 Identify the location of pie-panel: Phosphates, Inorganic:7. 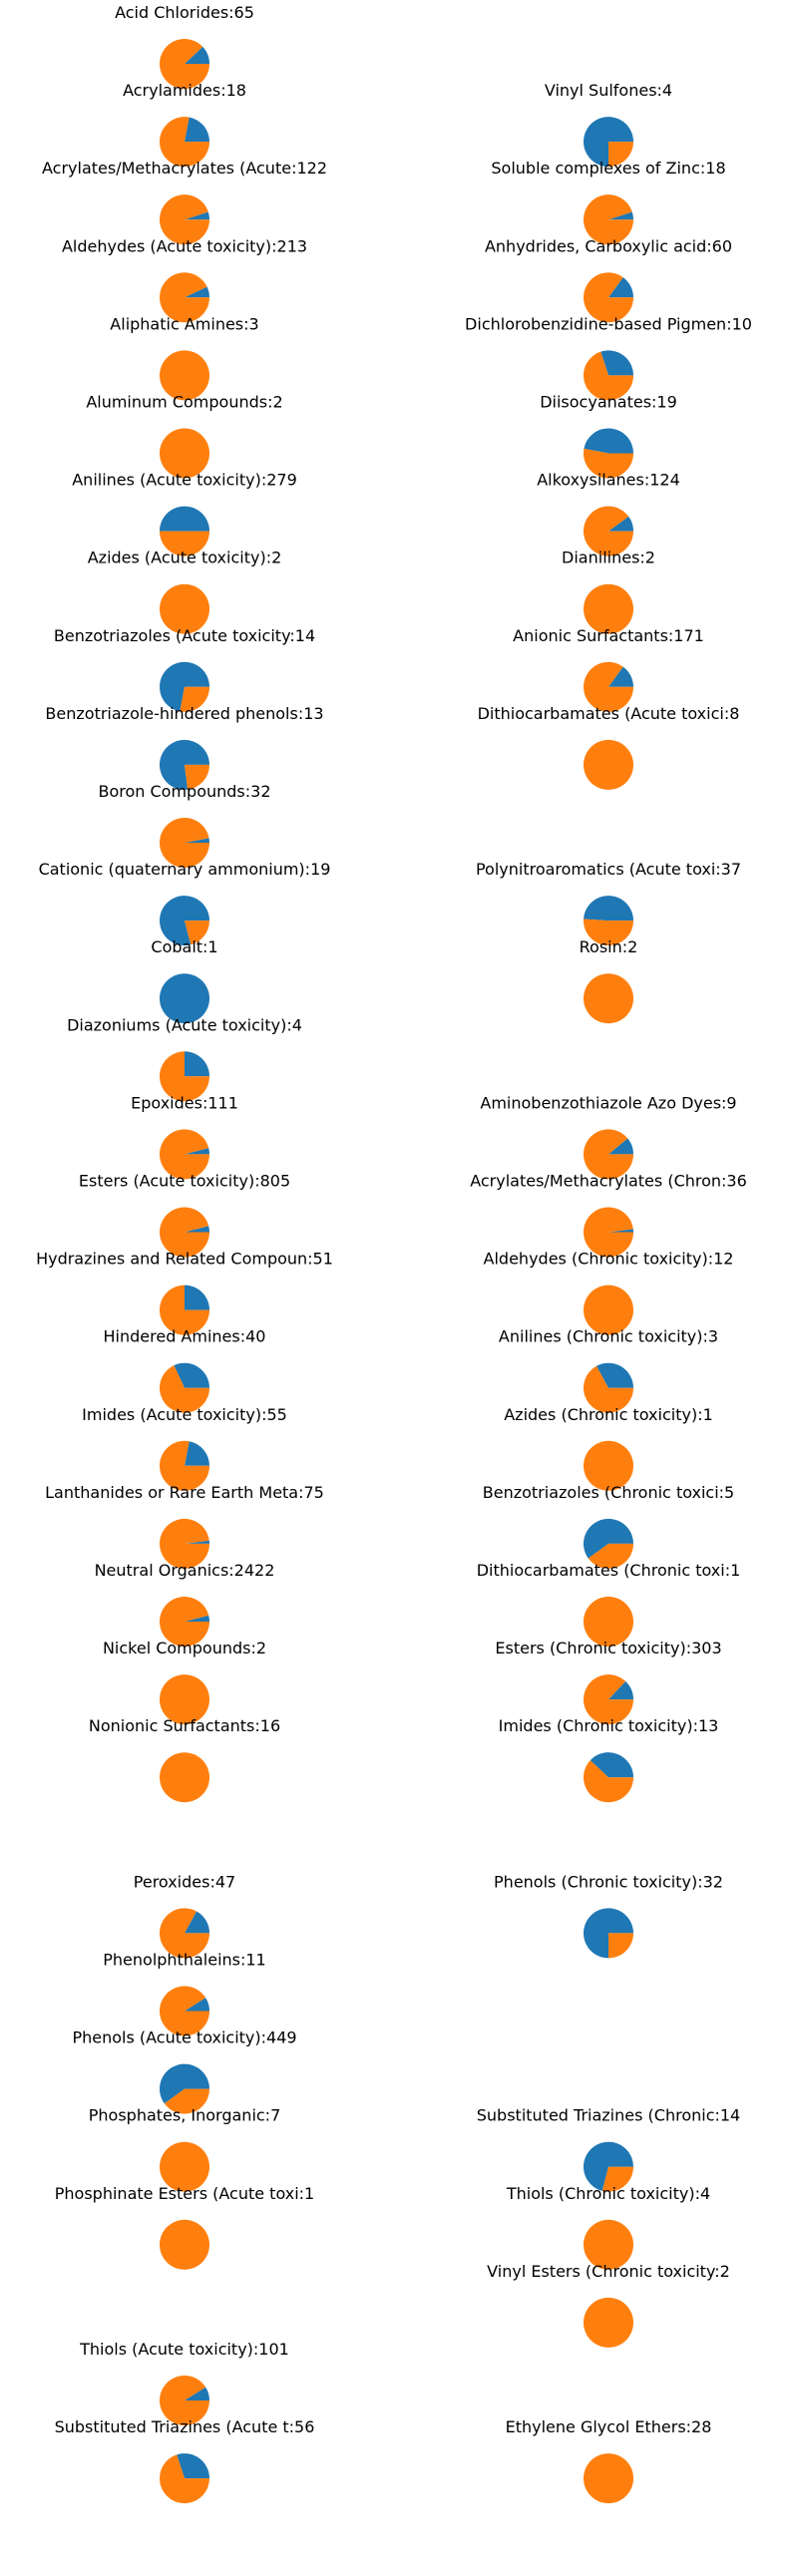
(184, 2149).